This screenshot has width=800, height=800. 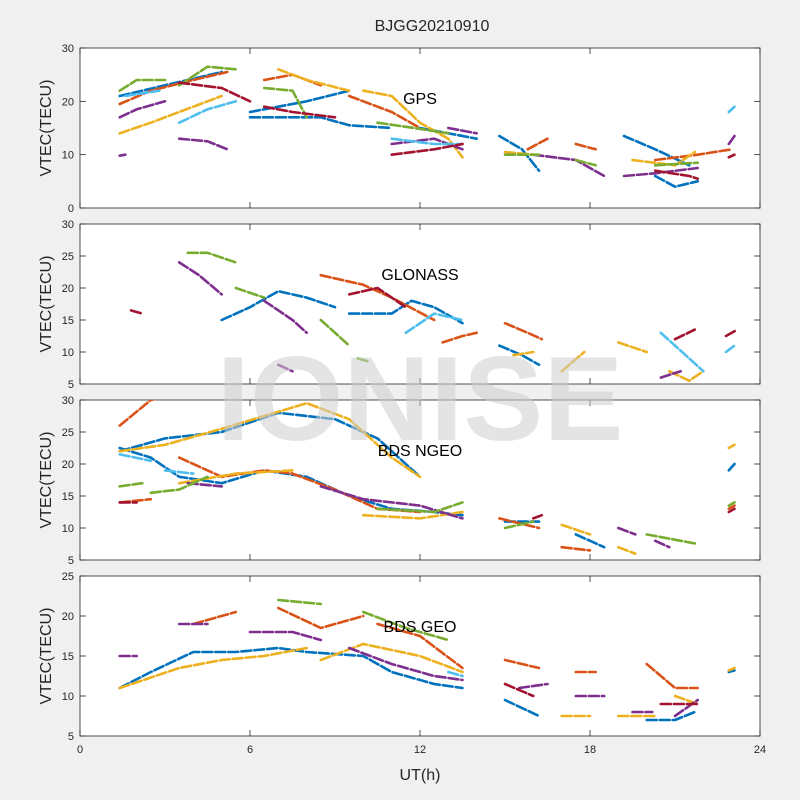 What do you see at coordinates (420, 399) in the screenshot?
I see `watermark-text: IONISE` at bounding box center [420, 399].